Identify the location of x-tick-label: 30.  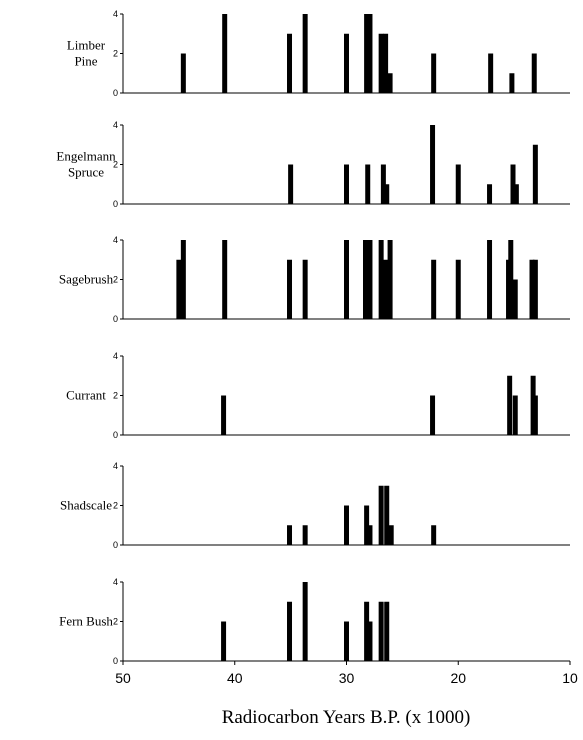
(347, 678).